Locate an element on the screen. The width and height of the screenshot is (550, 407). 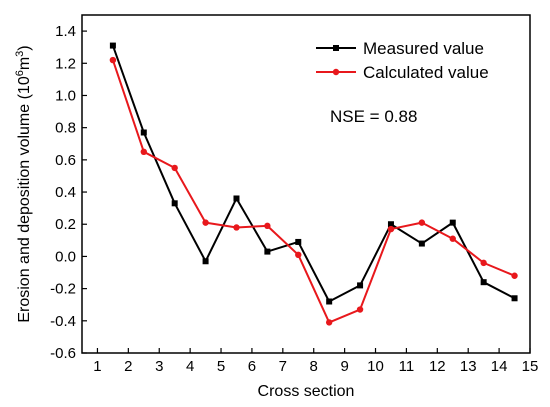
y-axis-title: Erosion and deposition volume (106m3) is located at coordinates (23, 183).